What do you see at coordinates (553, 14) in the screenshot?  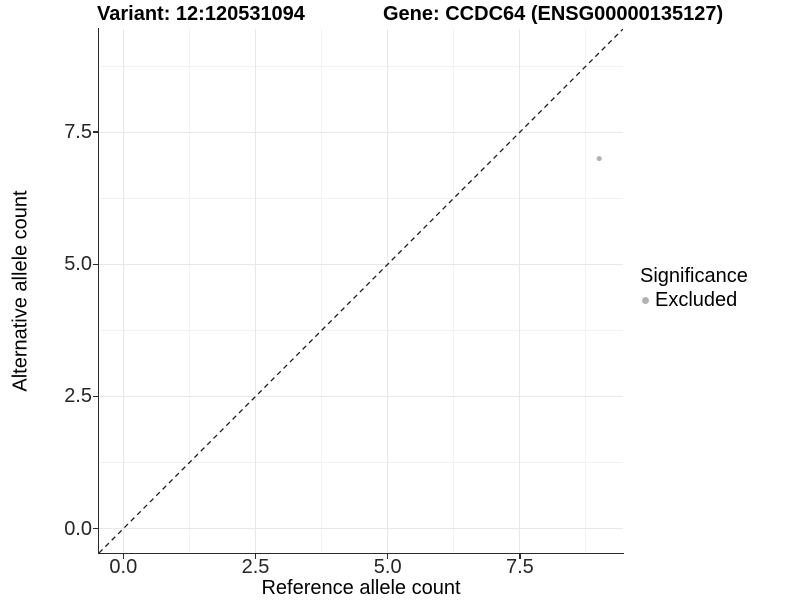 I see `plot-title-gene: Gene: CCDC64 (ENSG00000135127)` at bounding box center [553, 14].